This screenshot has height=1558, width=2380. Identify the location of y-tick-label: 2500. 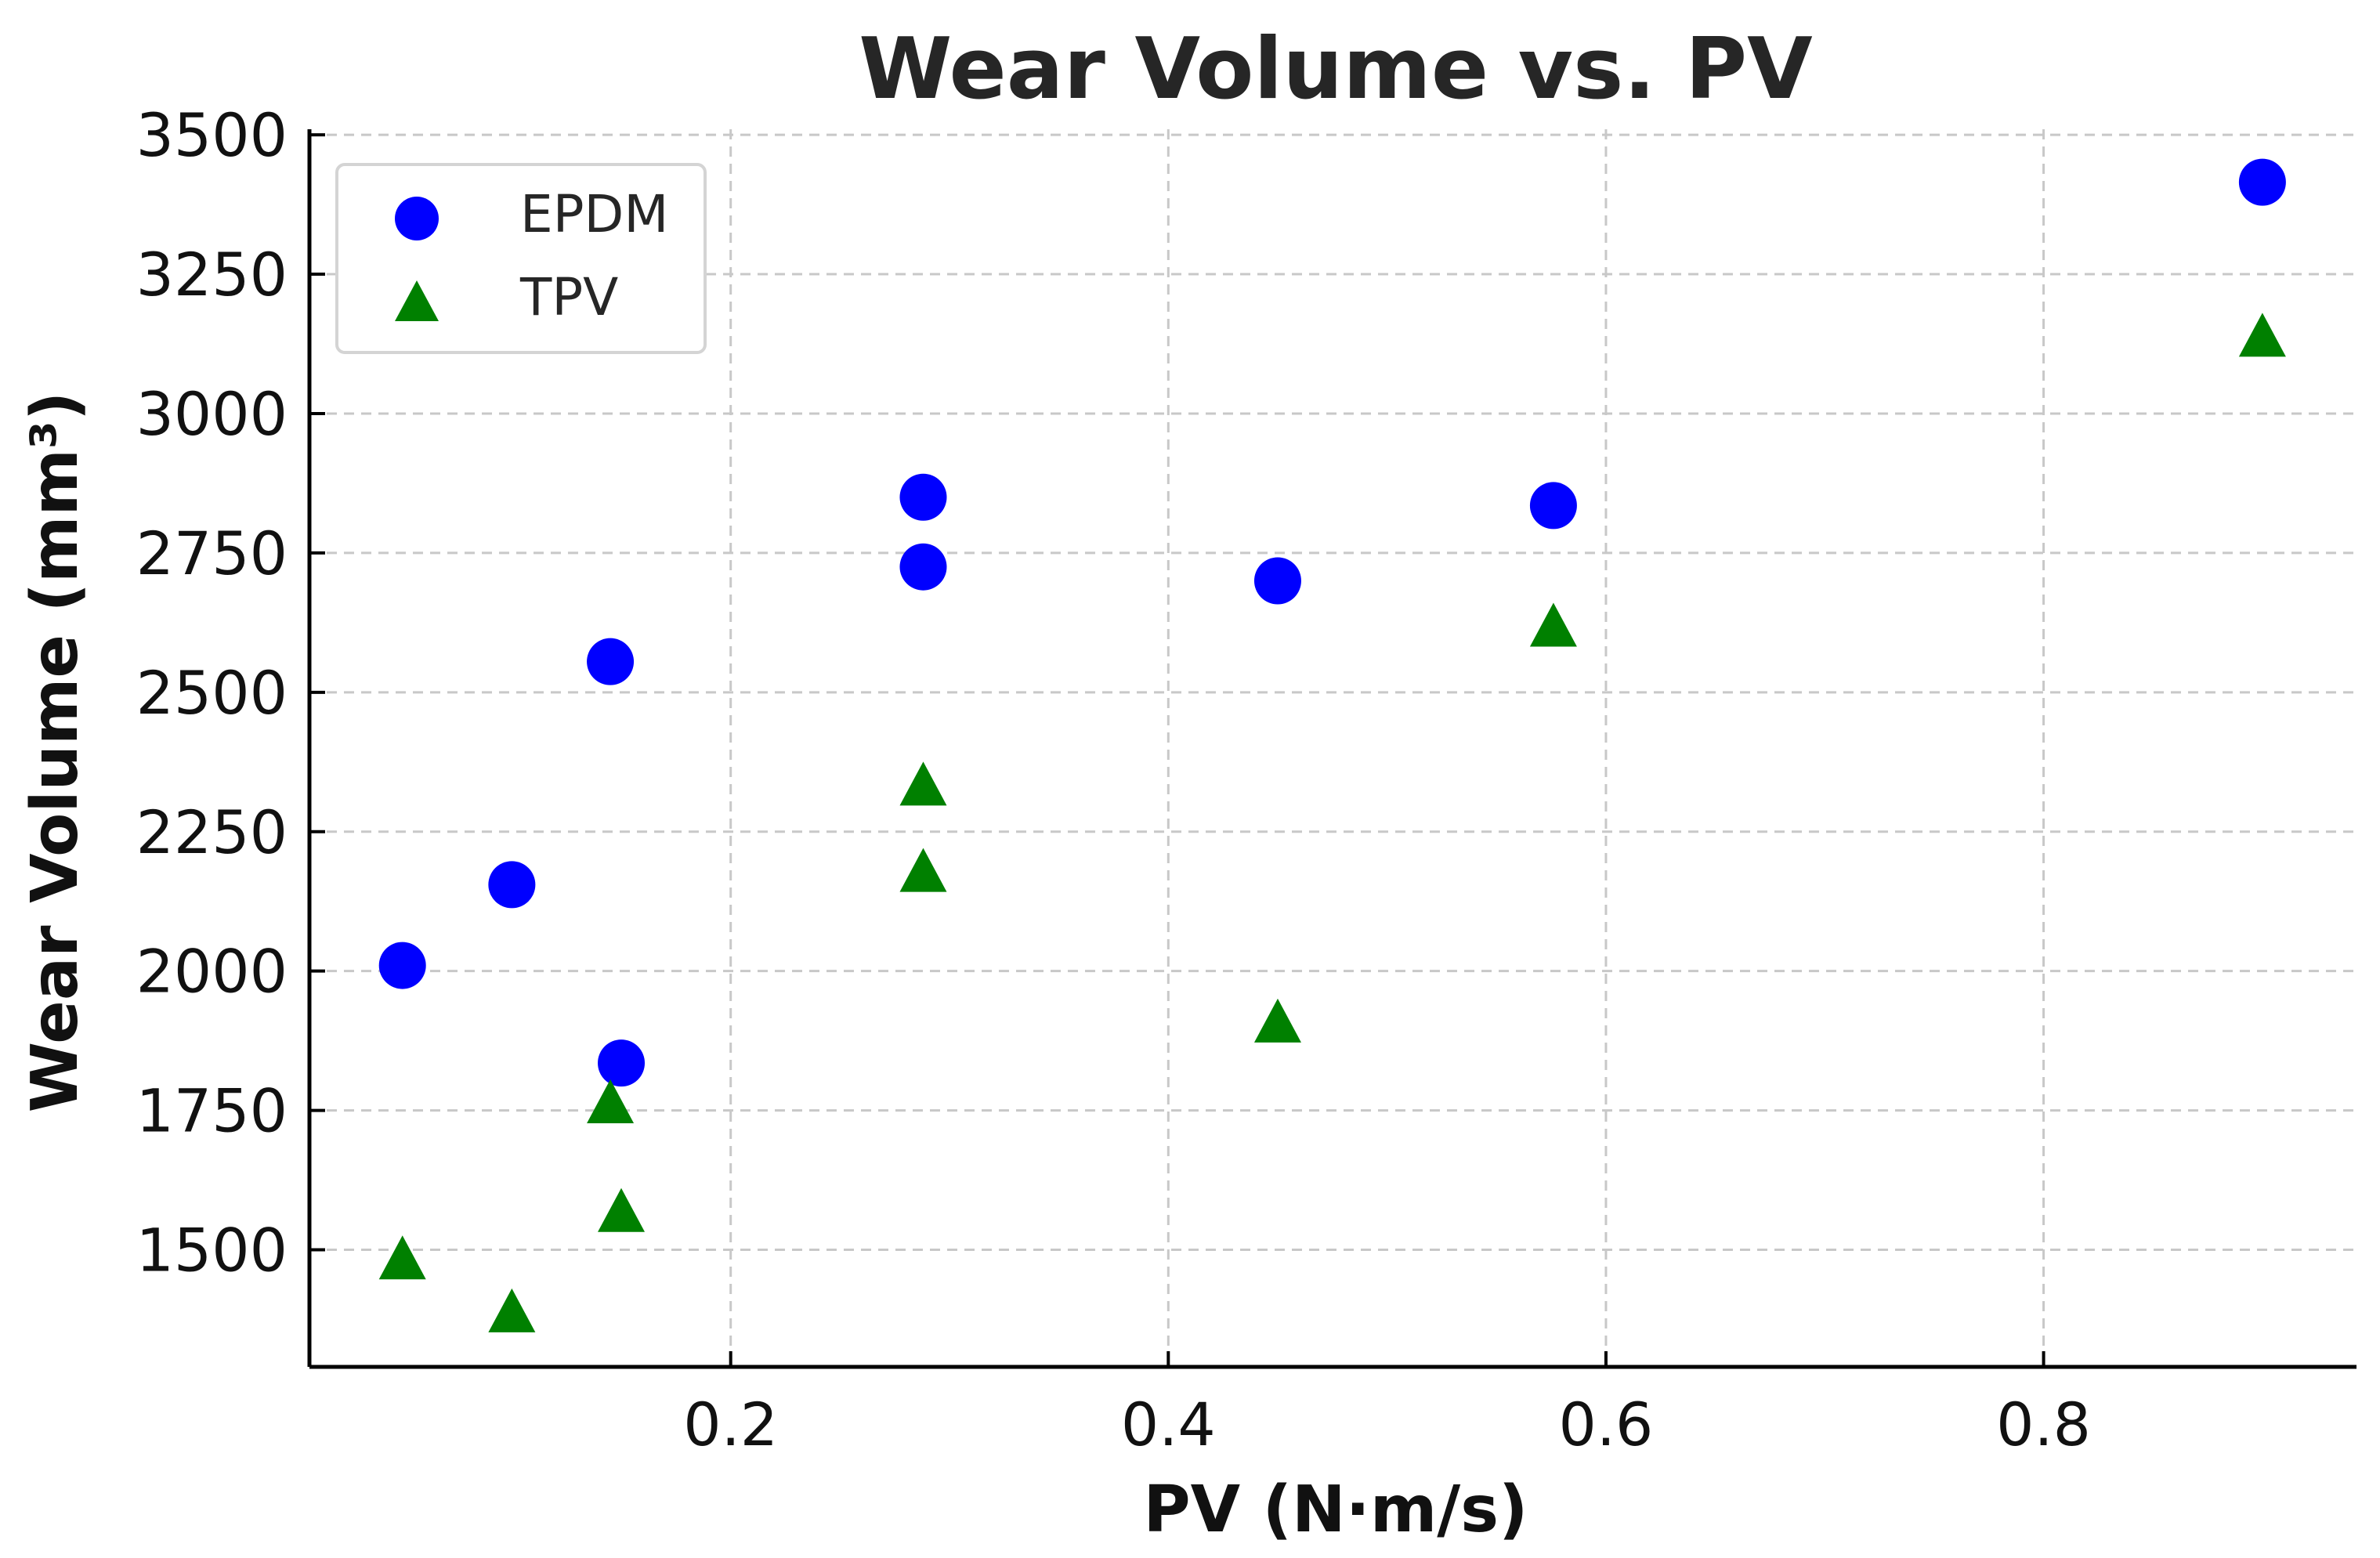
(212, 693).